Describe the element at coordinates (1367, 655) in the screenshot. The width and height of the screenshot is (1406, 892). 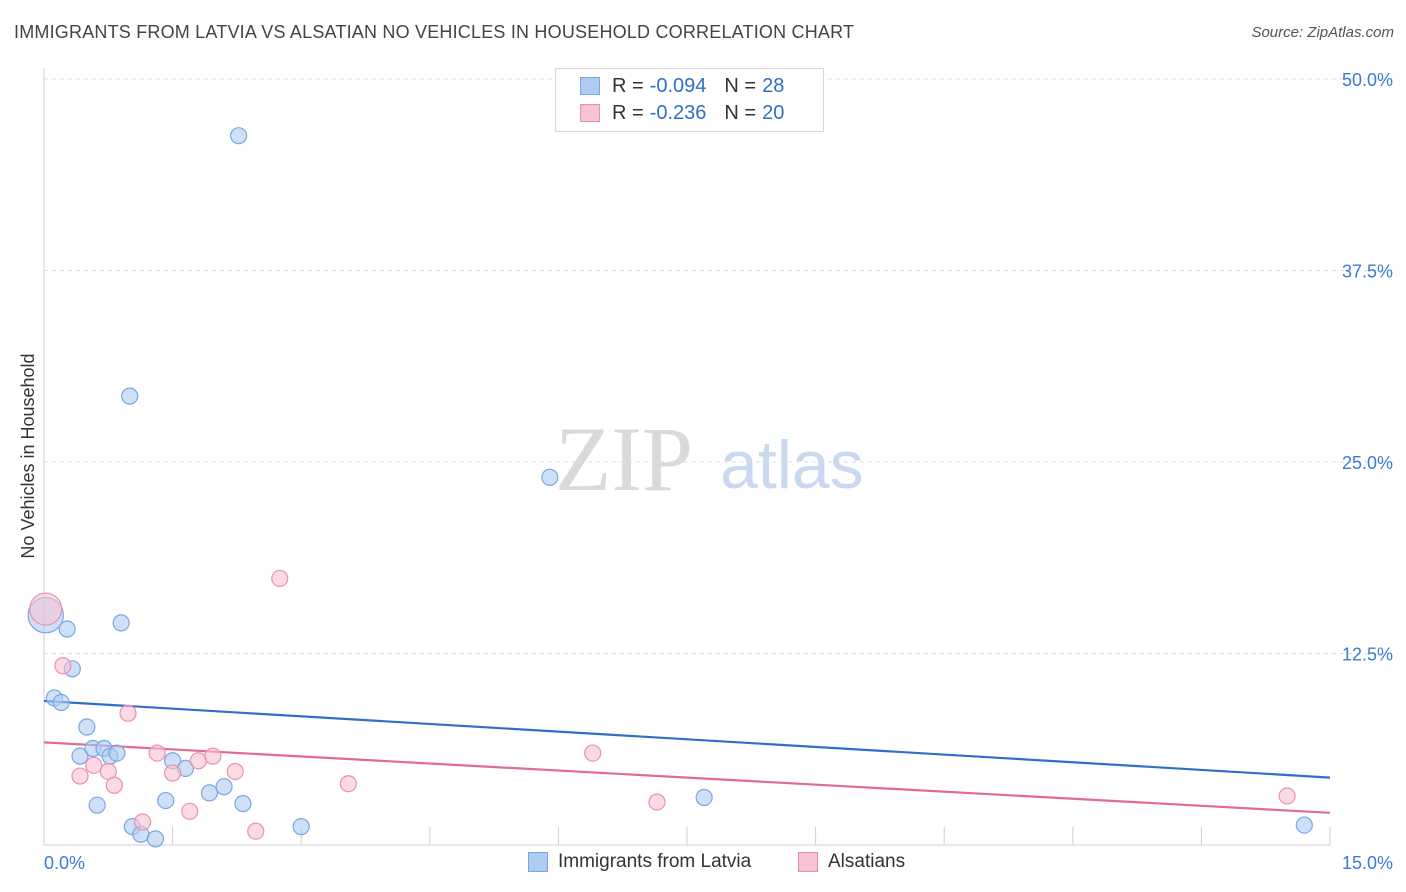
I see `y-tick-label: 12.5%` at that location.